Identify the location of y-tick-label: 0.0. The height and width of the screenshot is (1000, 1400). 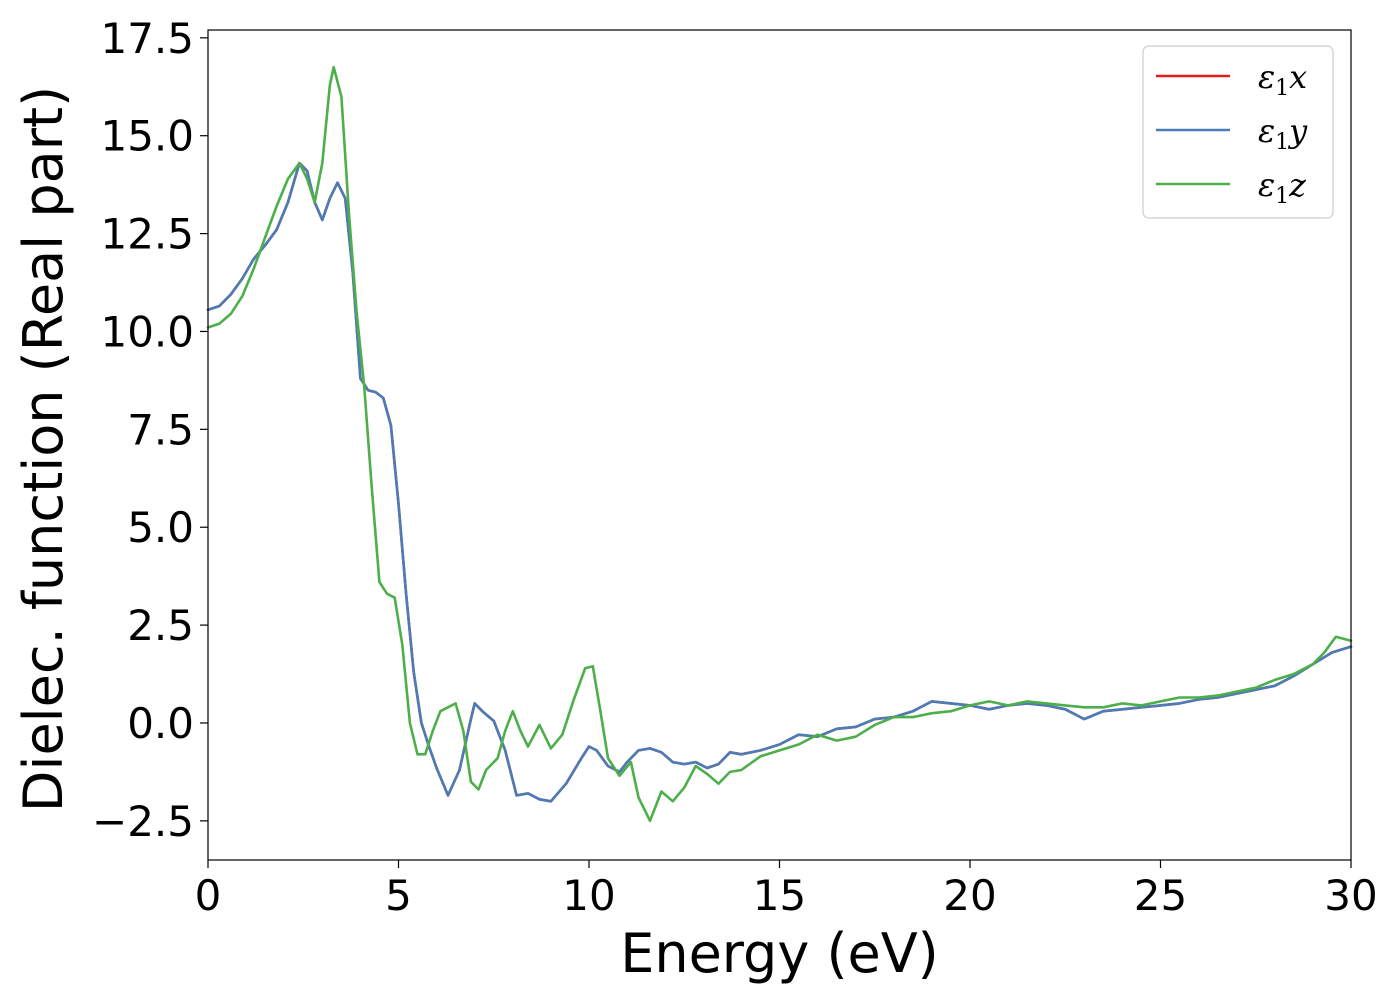
(160, 723).